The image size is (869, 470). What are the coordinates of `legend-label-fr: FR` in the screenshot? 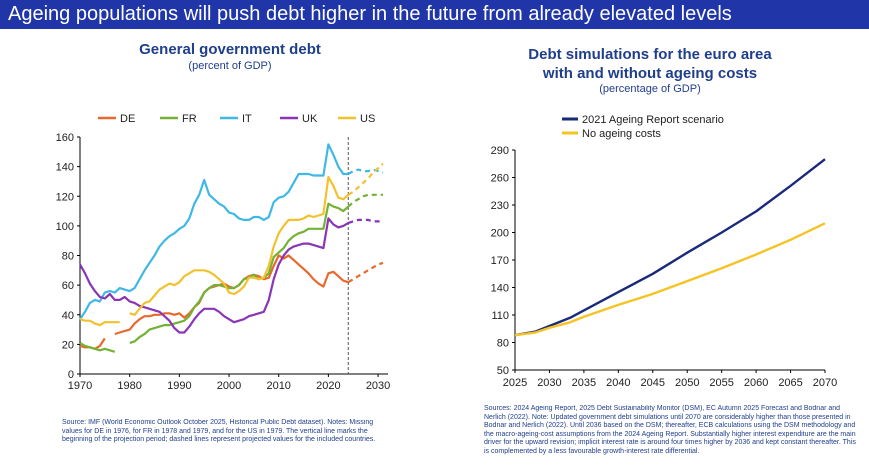 It's located at (189, 119).